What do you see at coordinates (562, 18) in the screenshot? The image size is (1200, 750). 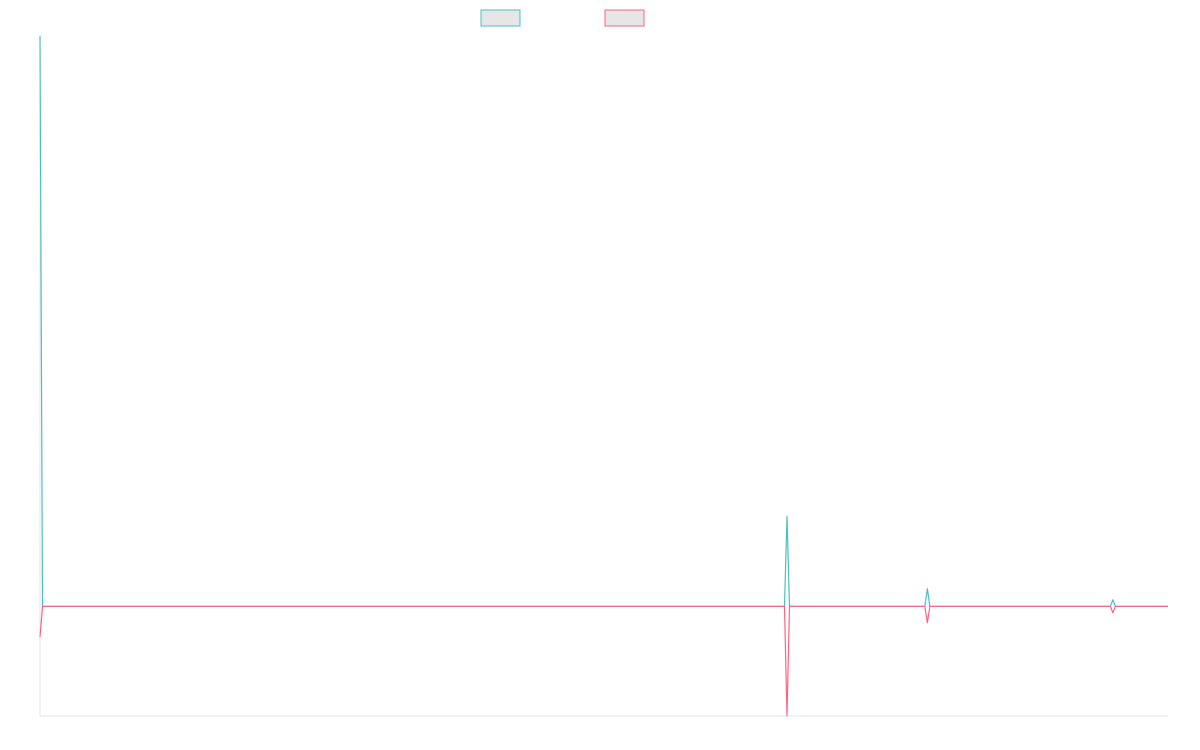 I see `legend` at bounding box center [562, 18].